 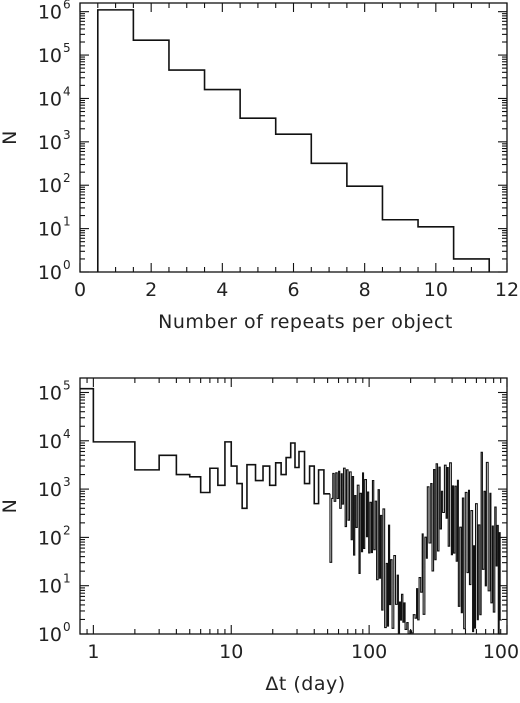 What do you see at coordinates (305, 322) in the screenshot?
I see `top-x-axis-title: Number of repeats per object` at bounding box center [305, 322].